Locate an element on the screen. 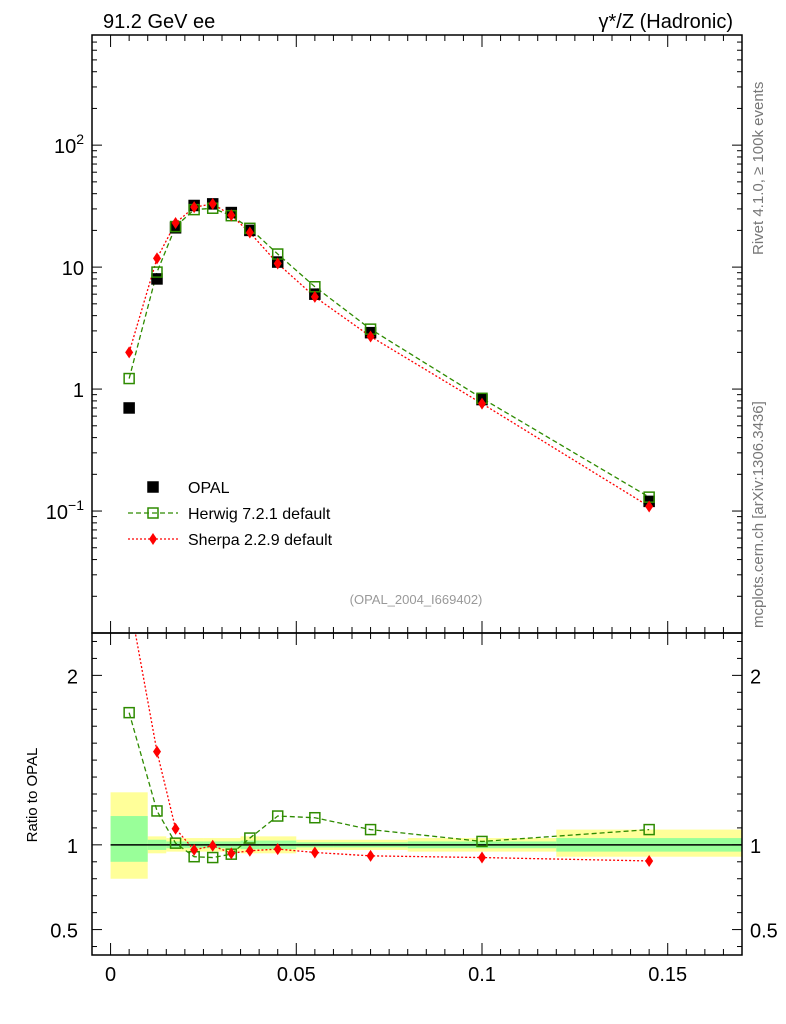  x-tick-label: 0.15 is located at coordinates (667, 975).